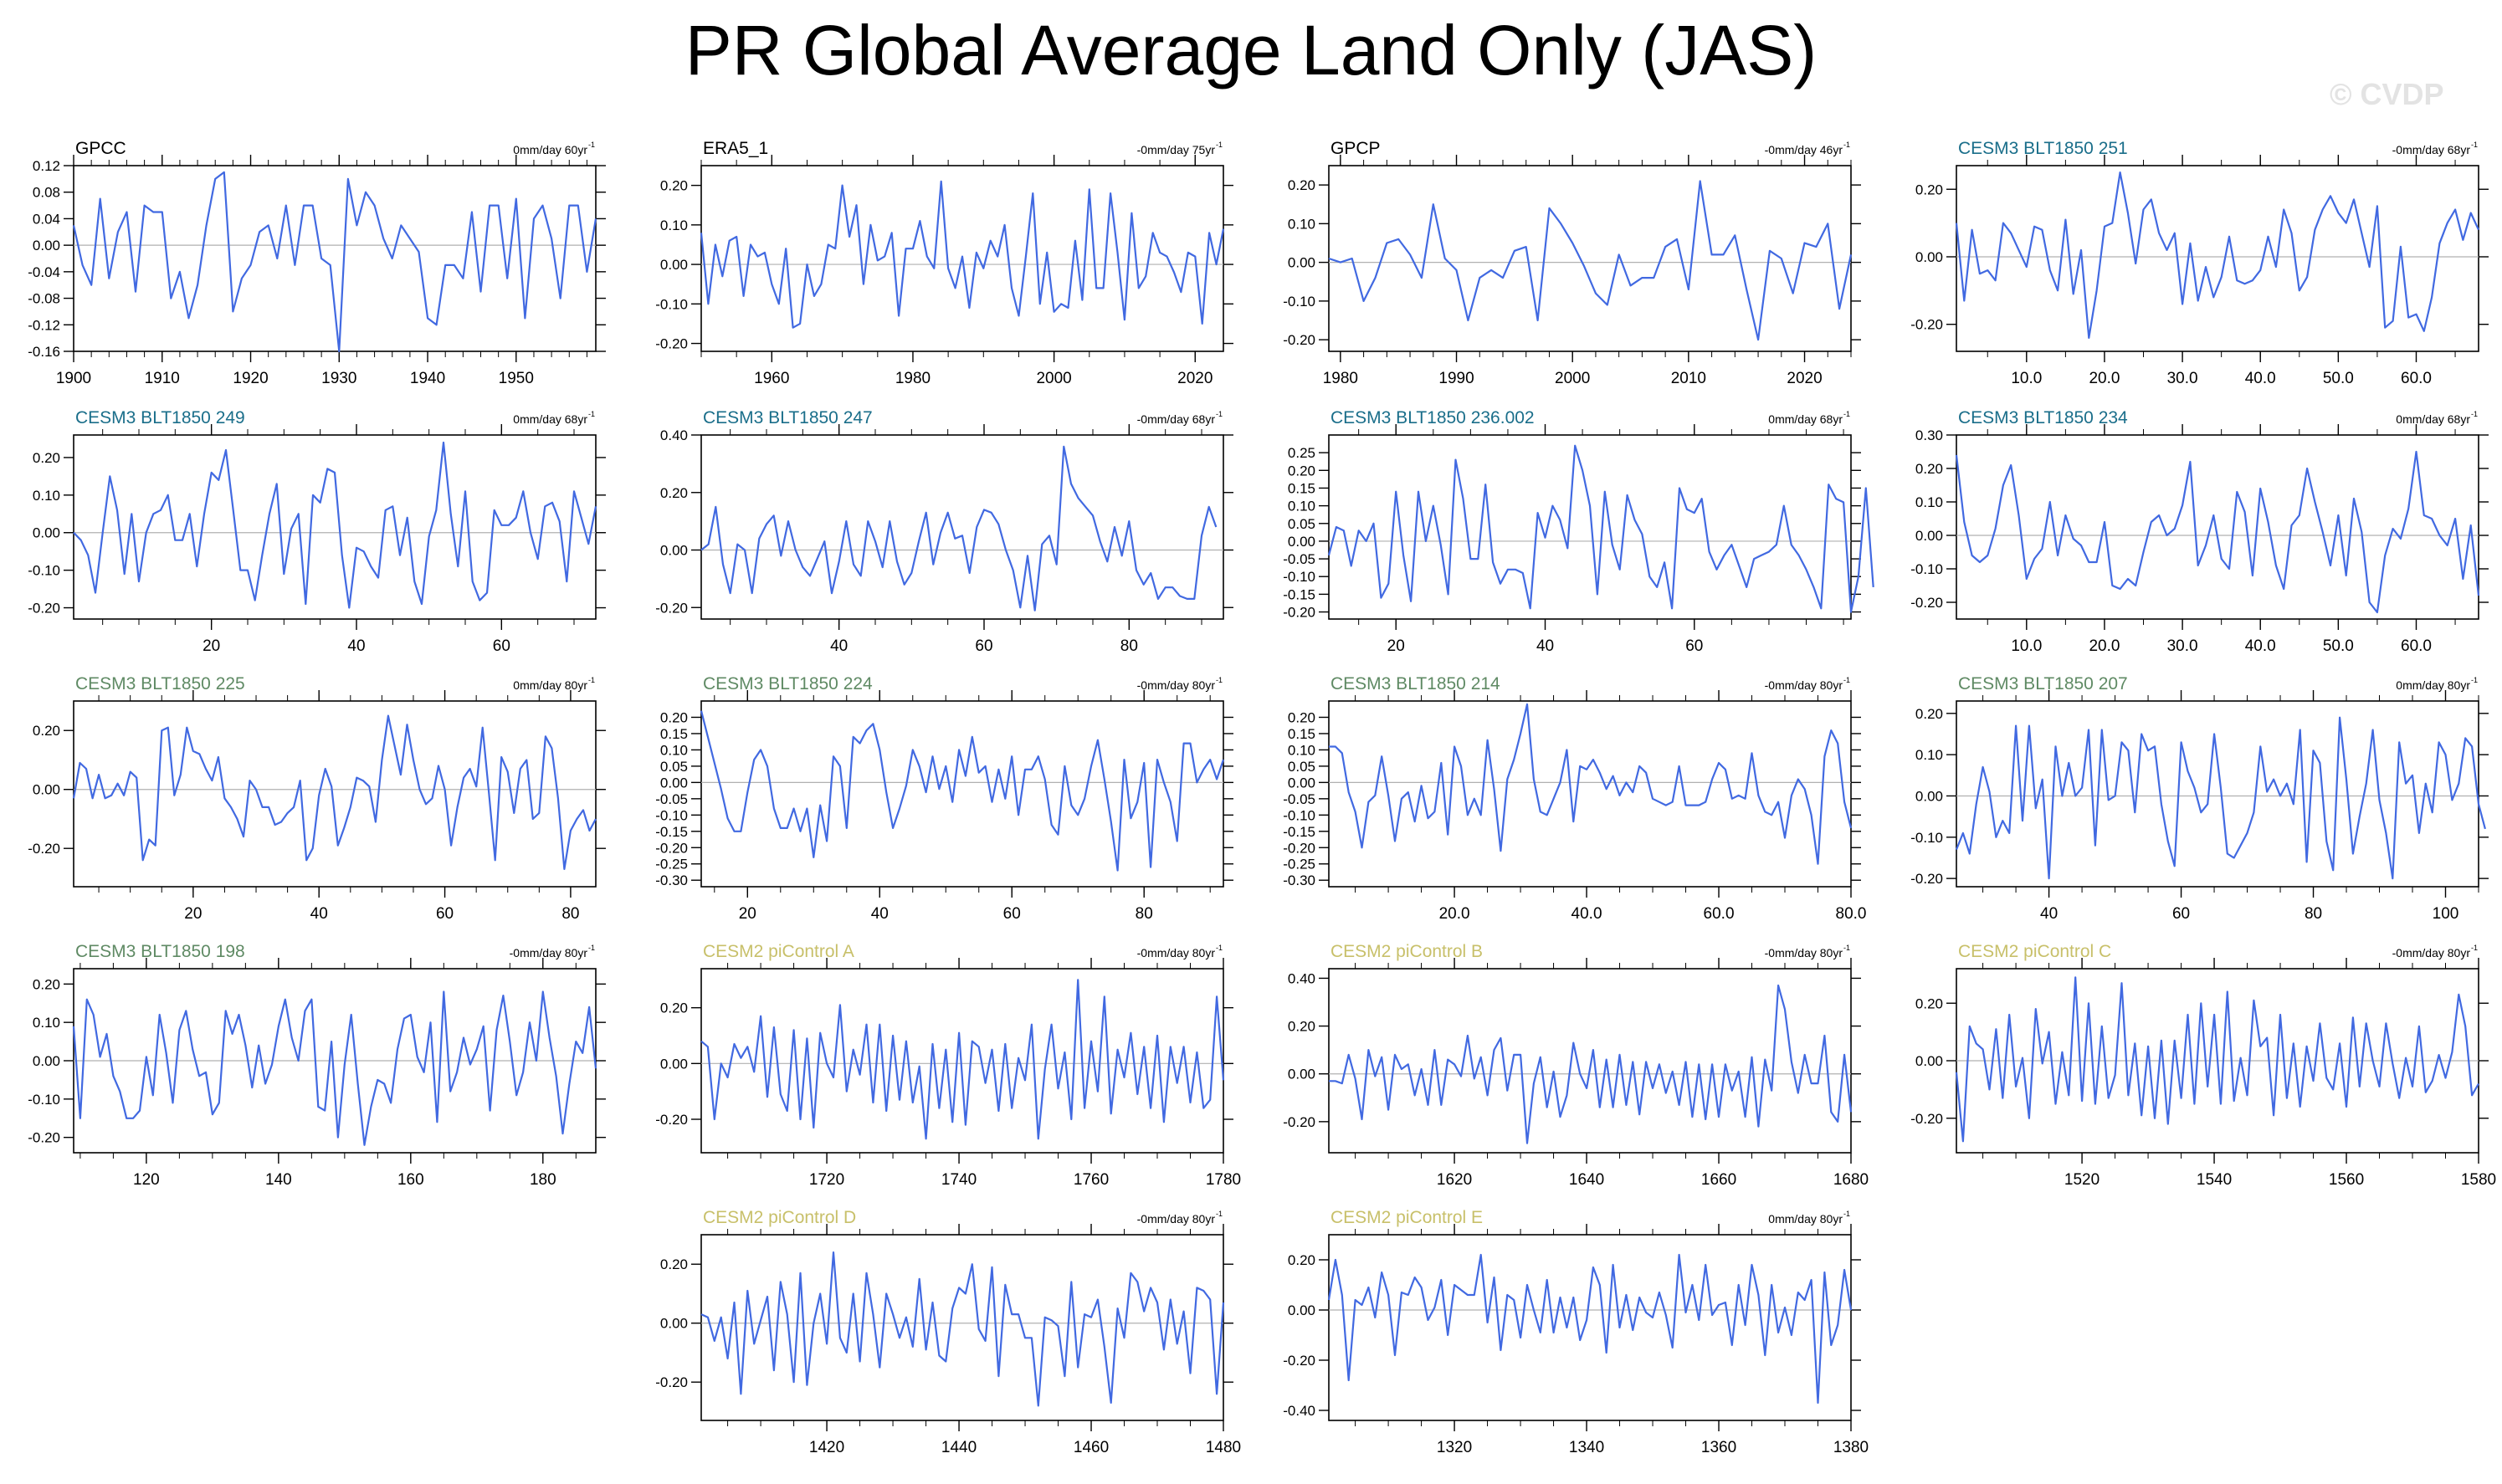  What do you see at coordinates (1355, 148) in the screenshot?
I see `panel-title: GPCP` at bounding box center [1355, 148].